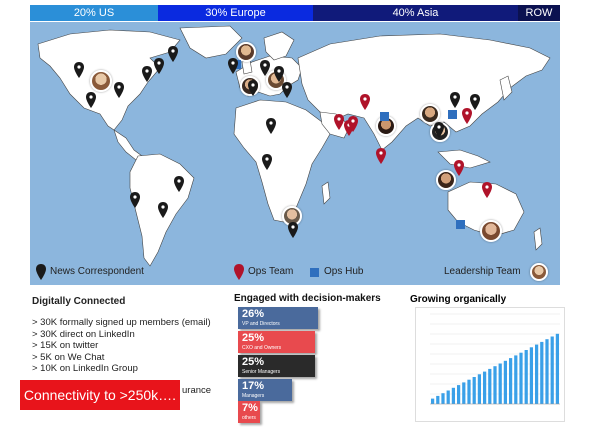 The width and height of the screenshot is (600, 427). Describe the element at coordinates (235, 13) in the screenshot. I see `region-europe: 30% Europe` at that location.